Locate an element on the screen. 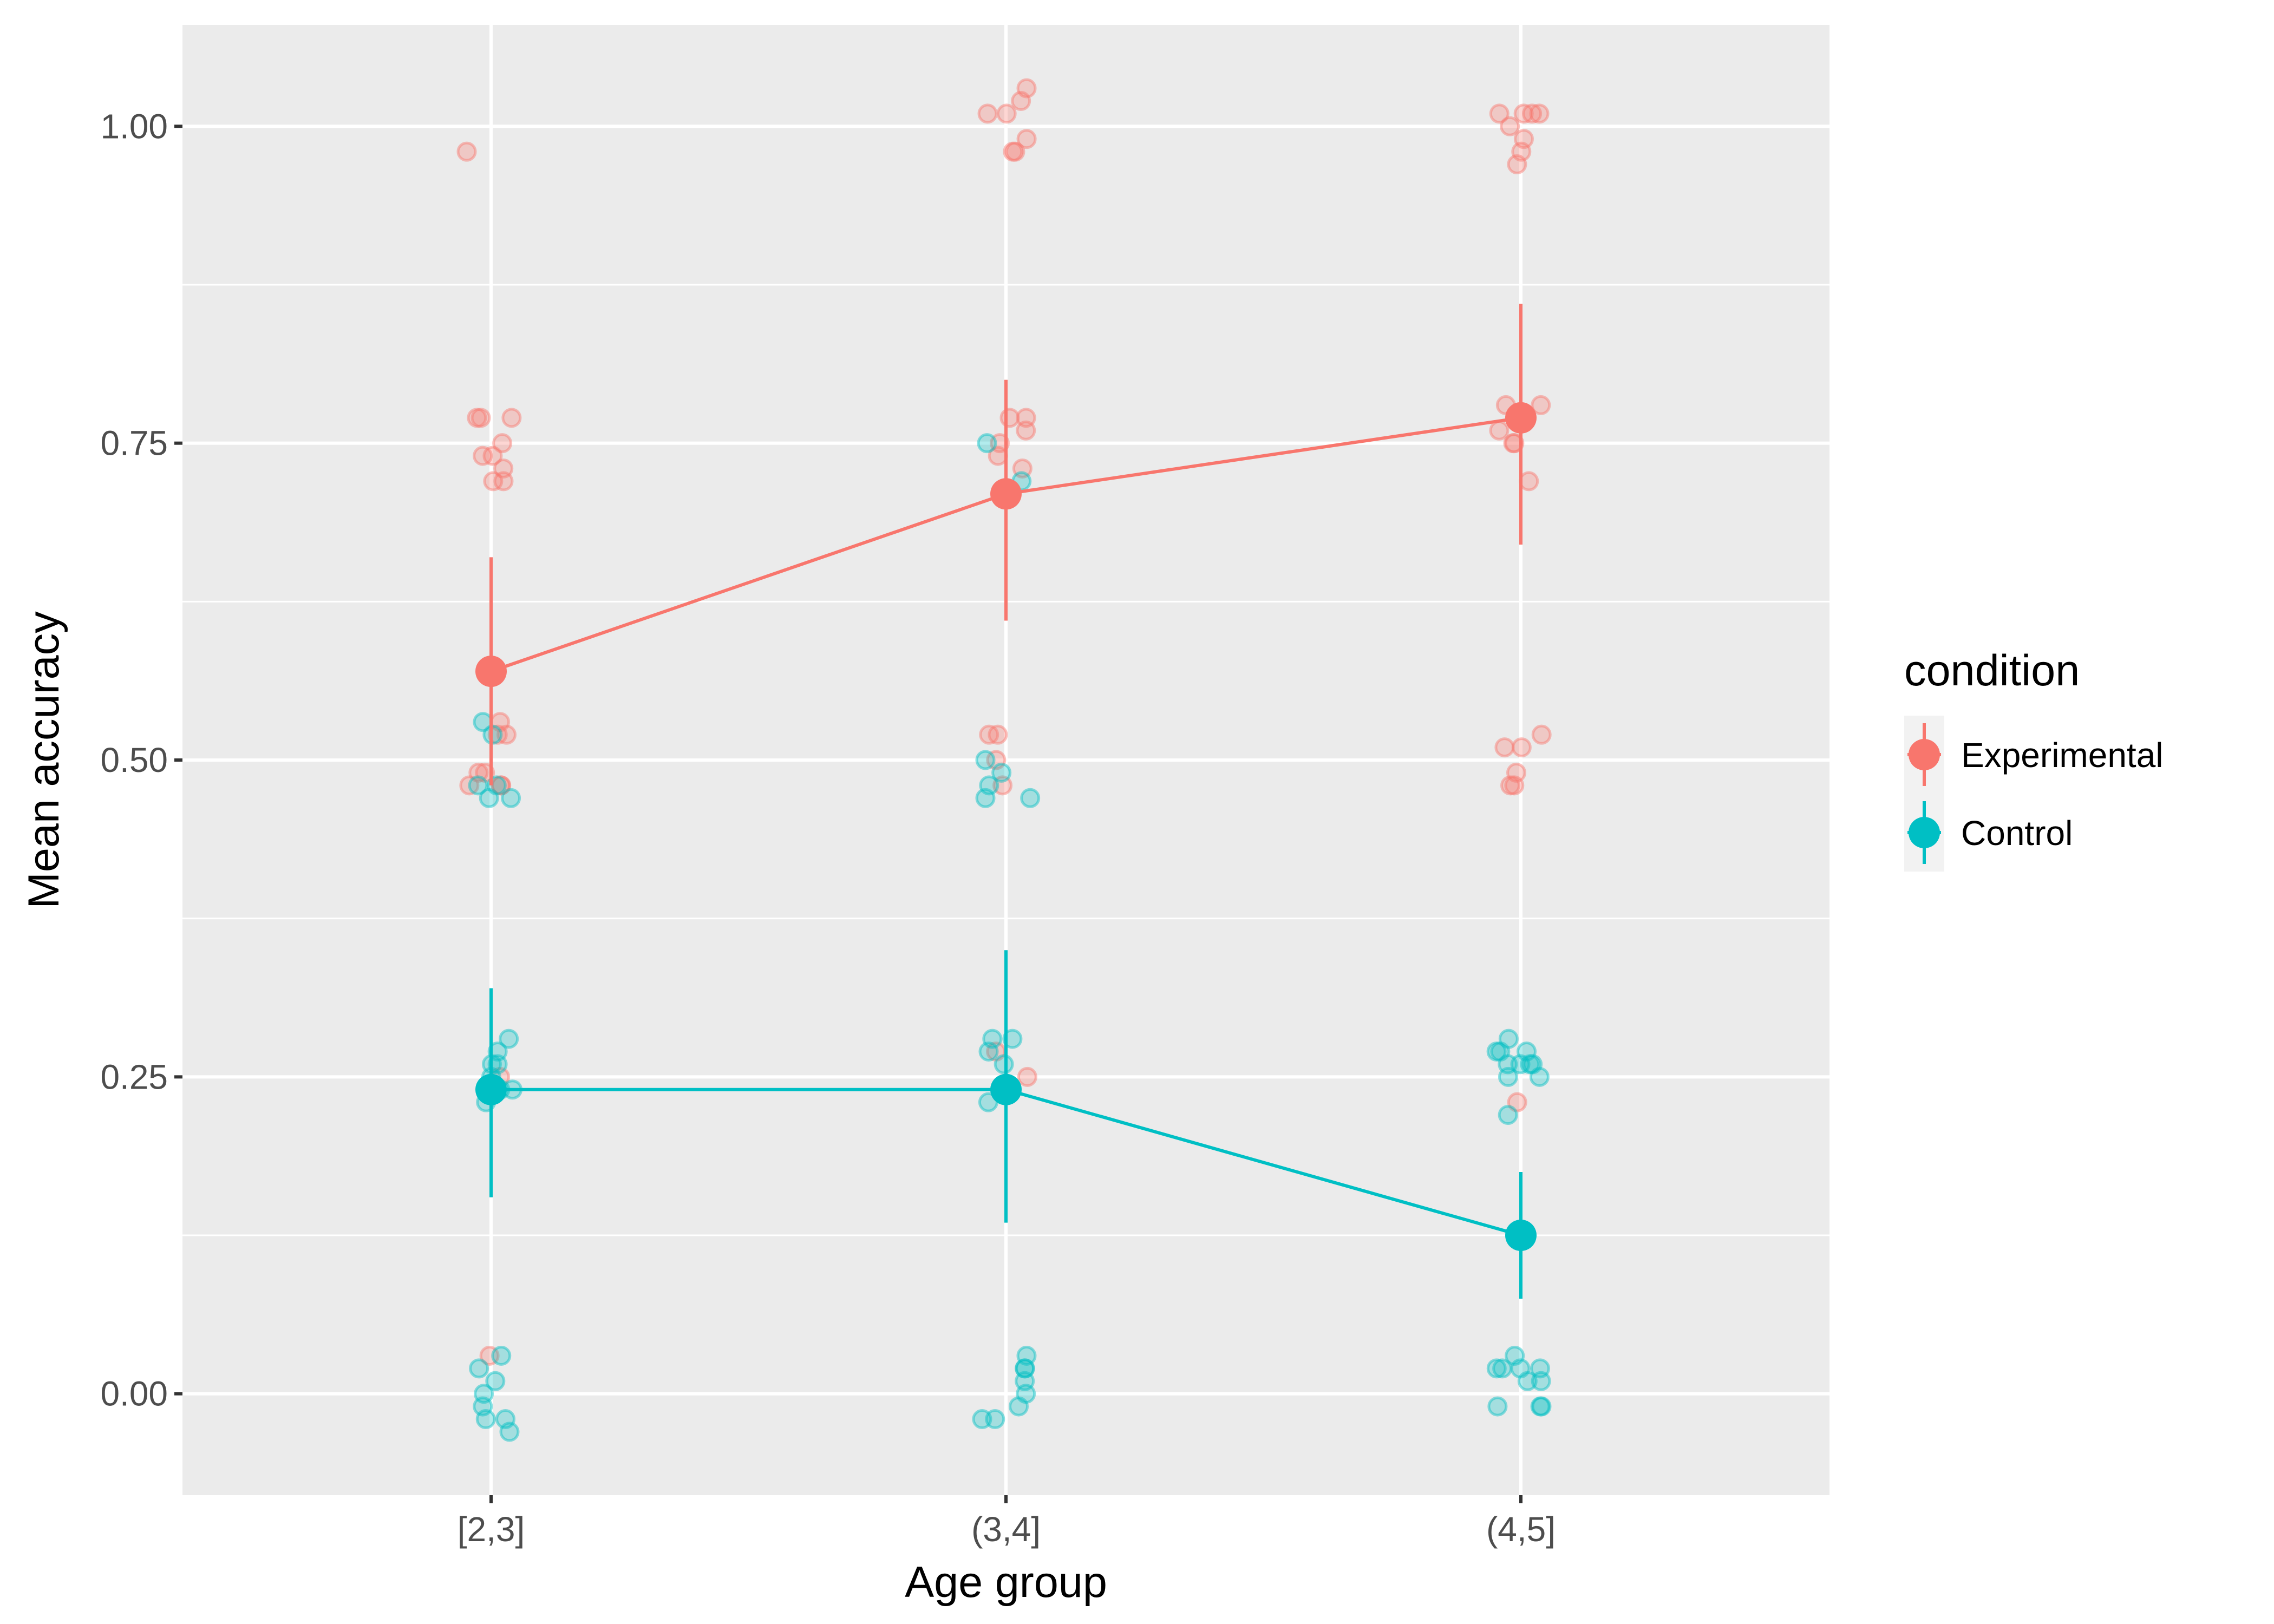  y-axis: 0.00 0.25 0.50 0.75 1.00 is located at coordinates (141, 760).